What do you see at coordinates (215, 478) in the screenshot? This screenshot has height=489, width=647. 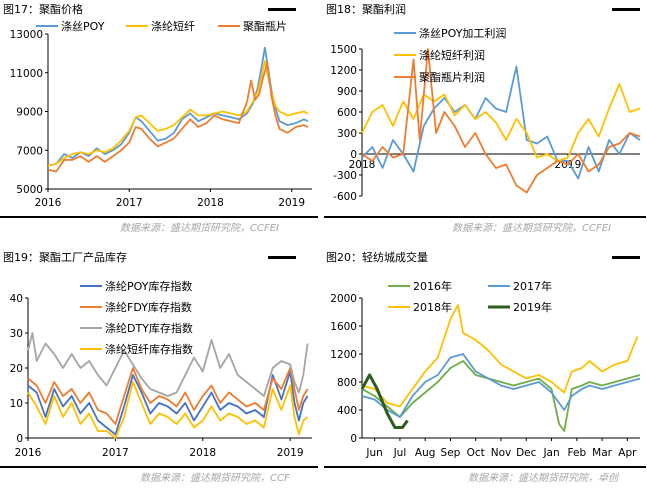 I see `source-note: 数据来源：盛达期货研究院，CCF` at bounding box center [215, 478].